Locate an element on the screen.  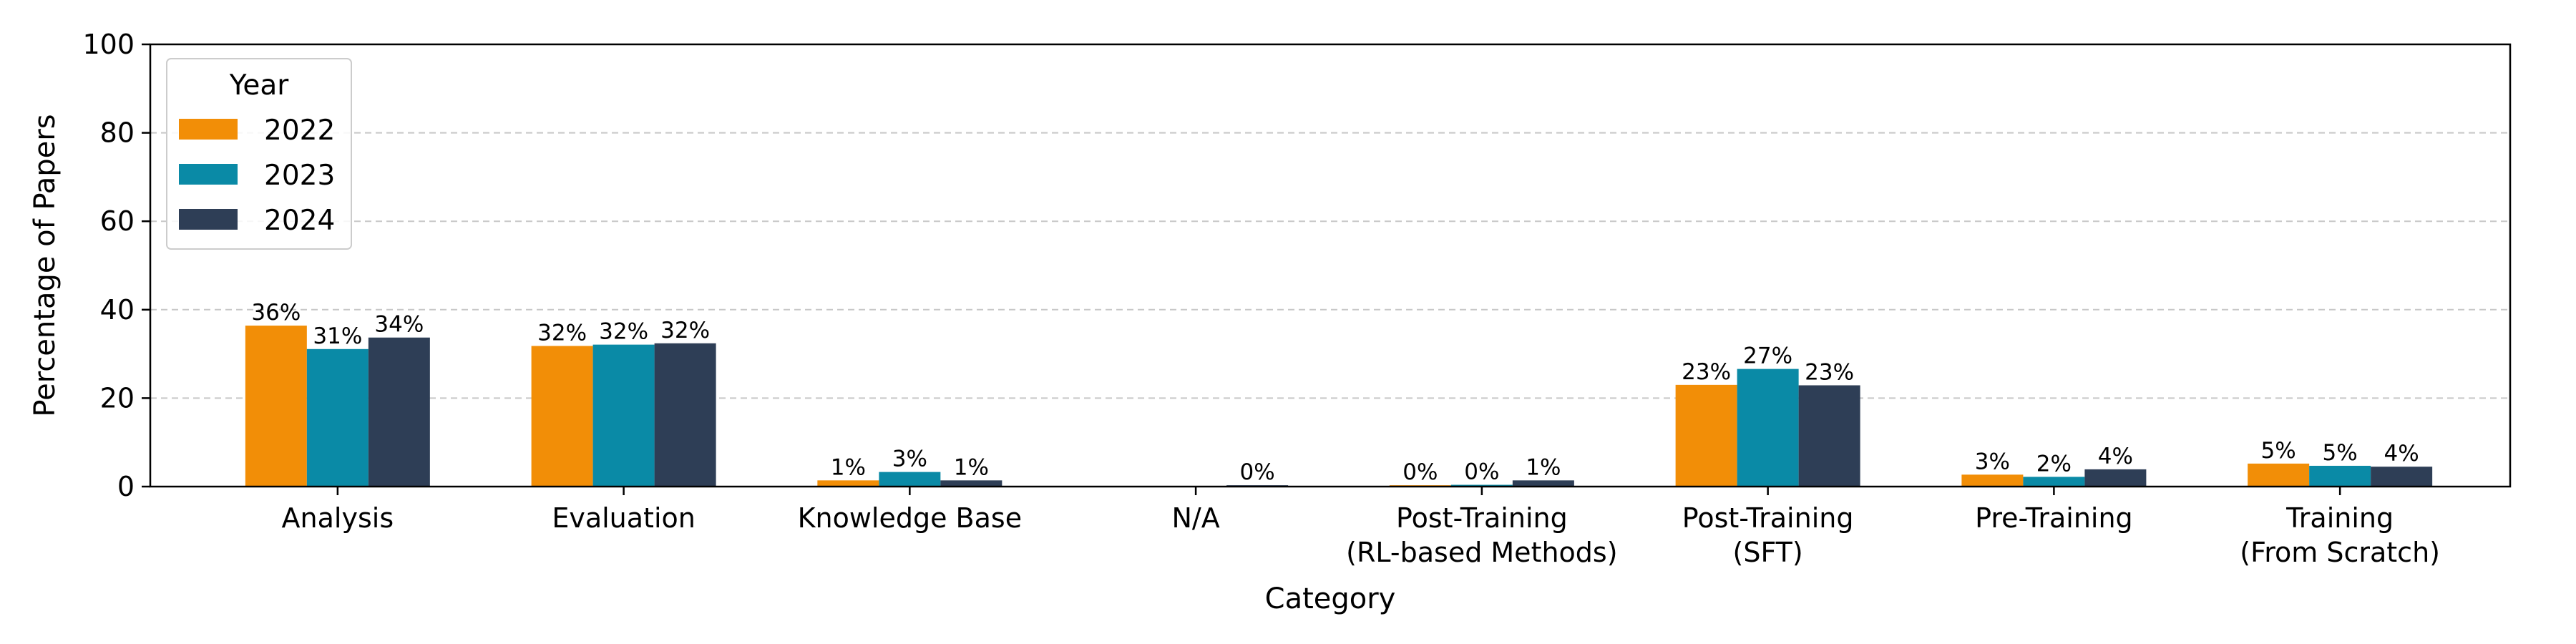
y-tick-label: 40 is located at coordinates (117, 310).